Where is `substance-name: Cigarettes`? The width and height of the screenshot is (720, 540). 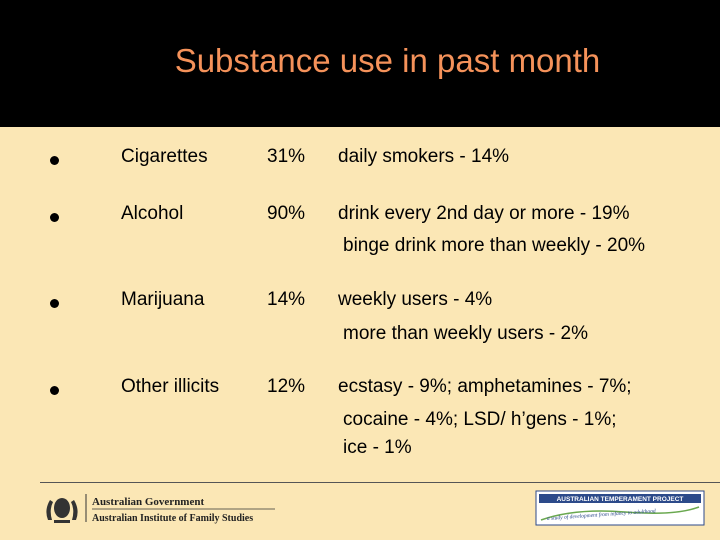
substance-name: Cigarettes is located at coordinates (164, 156).